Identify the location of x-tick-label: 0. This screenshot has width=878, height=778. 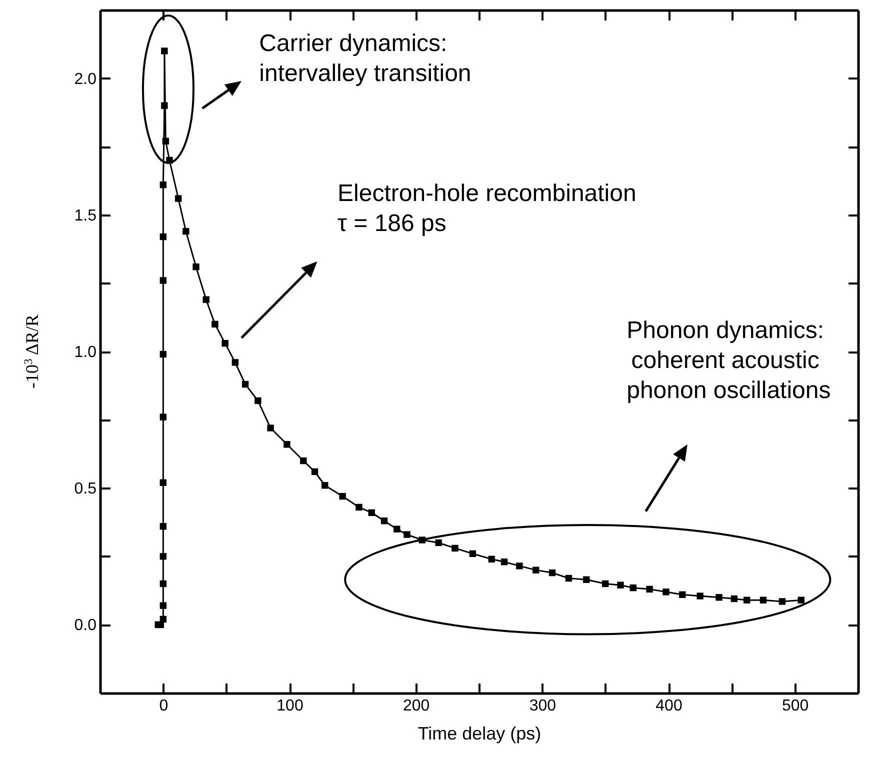
(163, 706).